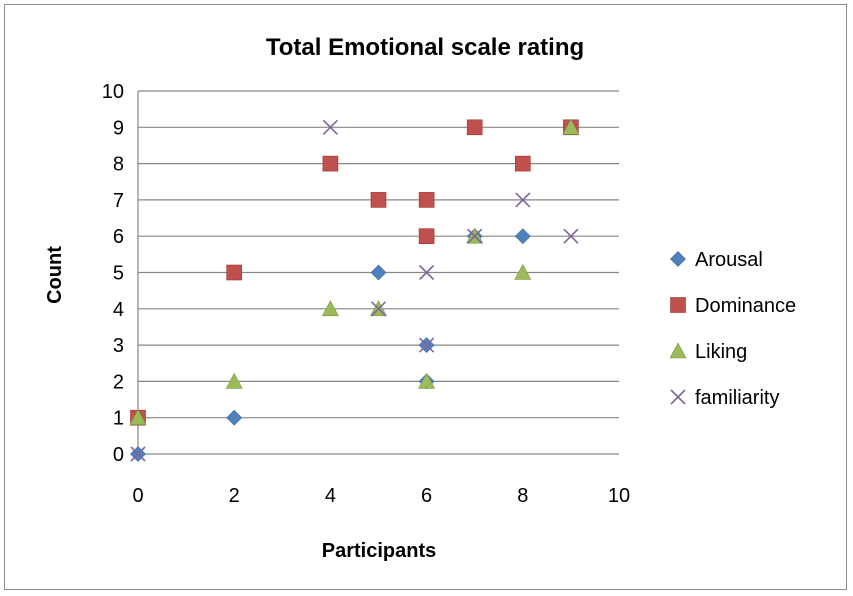 The image size is (853, 596). I want to click on y-tick-label: 2, so click(118, 382).